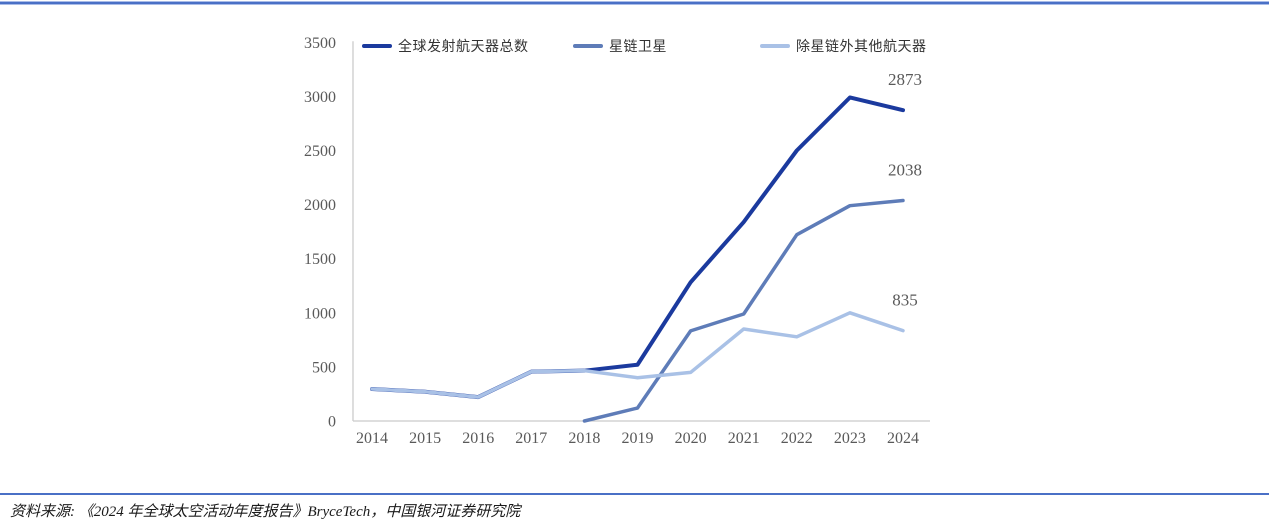 The image size is (1269, 529). I want to click on top-divider, so click(634, 3).